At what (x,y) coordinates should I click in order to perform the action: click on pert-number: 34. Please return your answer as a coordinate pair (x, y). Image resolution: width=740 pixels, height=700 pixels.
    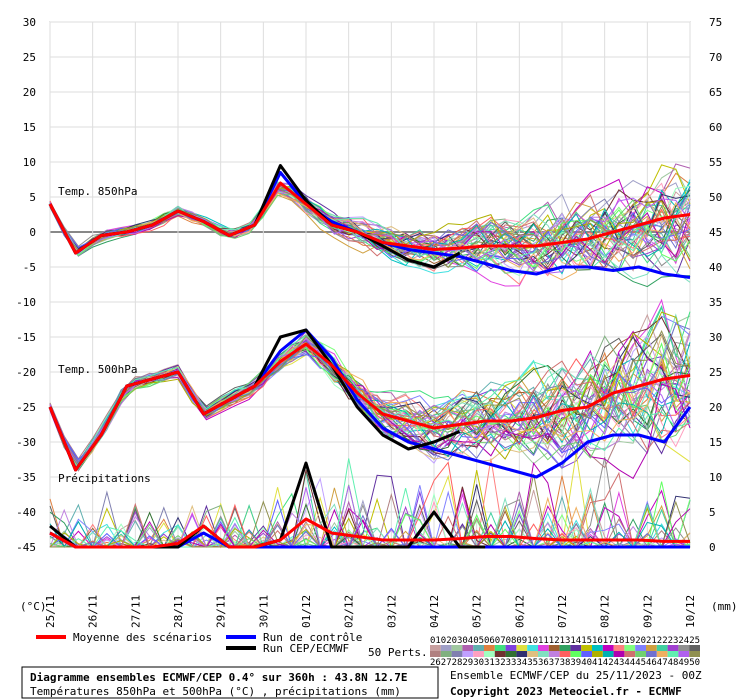
    Looking at the image, I should click on (521, 663).